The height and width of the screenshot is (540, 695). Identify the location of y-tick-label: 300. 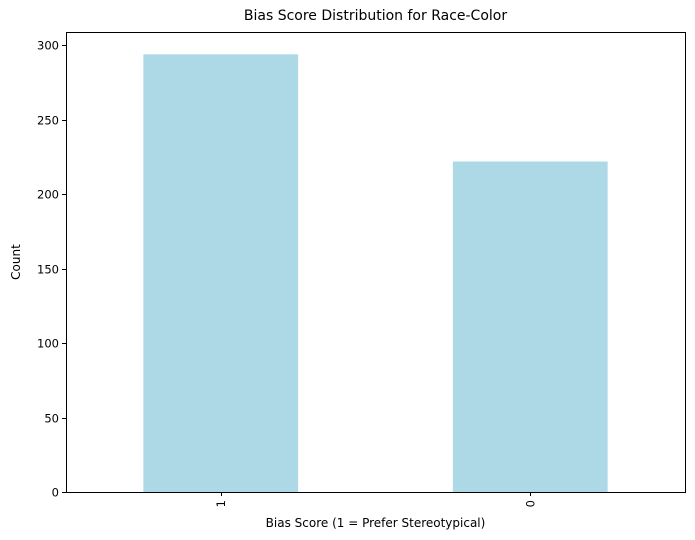
(48, 46).